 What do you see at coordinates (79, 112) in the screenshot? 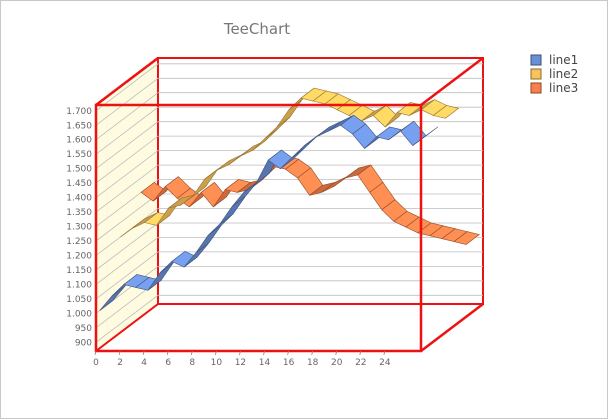
I see `y-tick-label: 1.700` at bounding box center [79, 112].